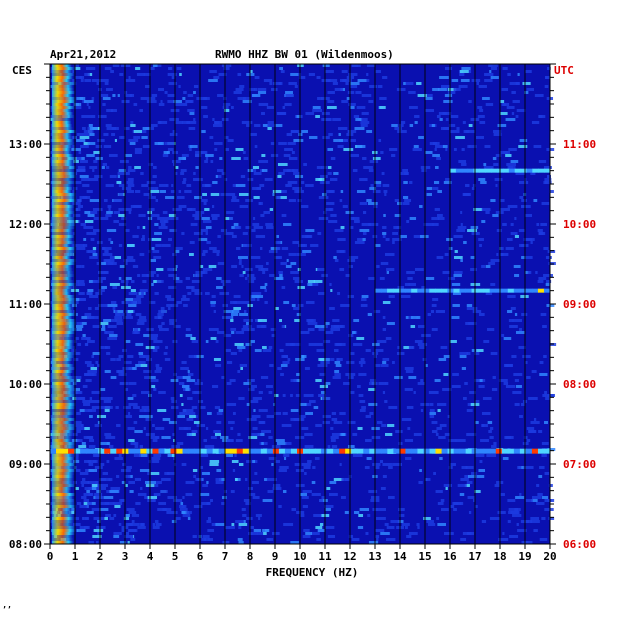 The image size is (630, 624). I want to click on x-tick-label: 14, so click(400, 556).